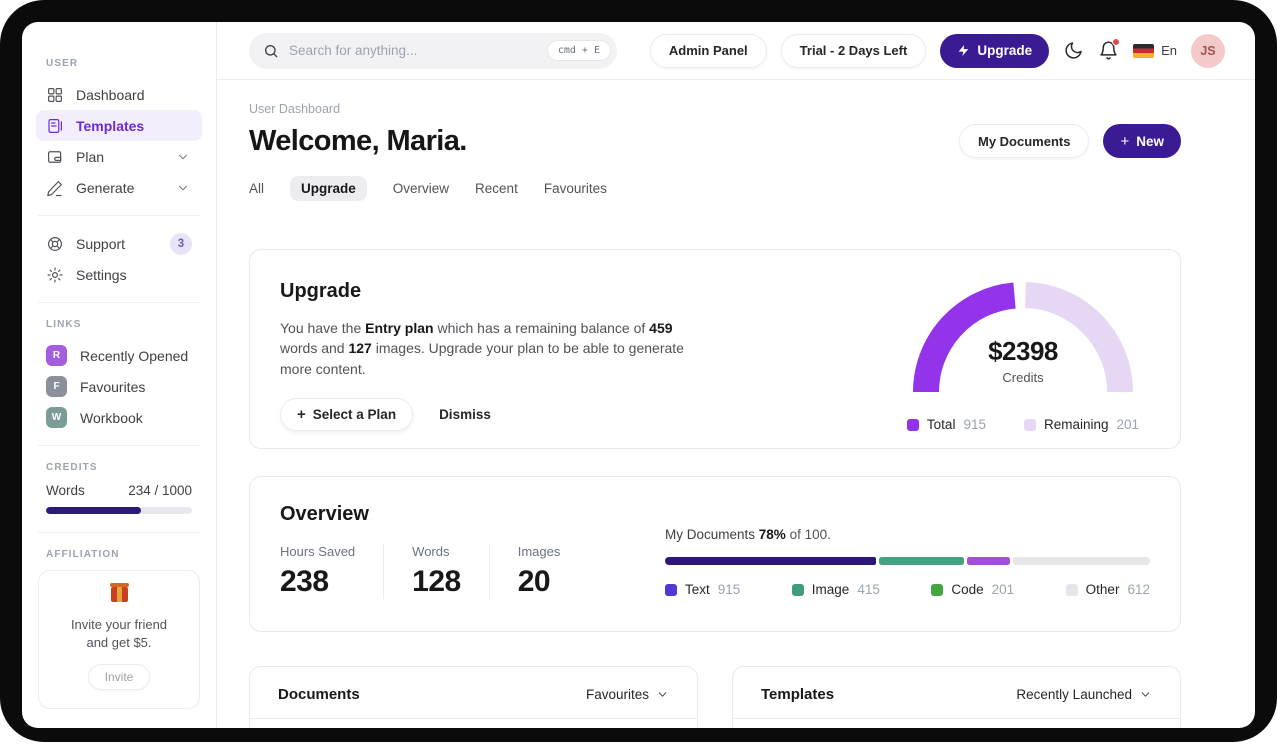 This screenshot has width=1277, height=750. I want to click on sidebar-link-favourites: F Favourites, so click(119, 386).